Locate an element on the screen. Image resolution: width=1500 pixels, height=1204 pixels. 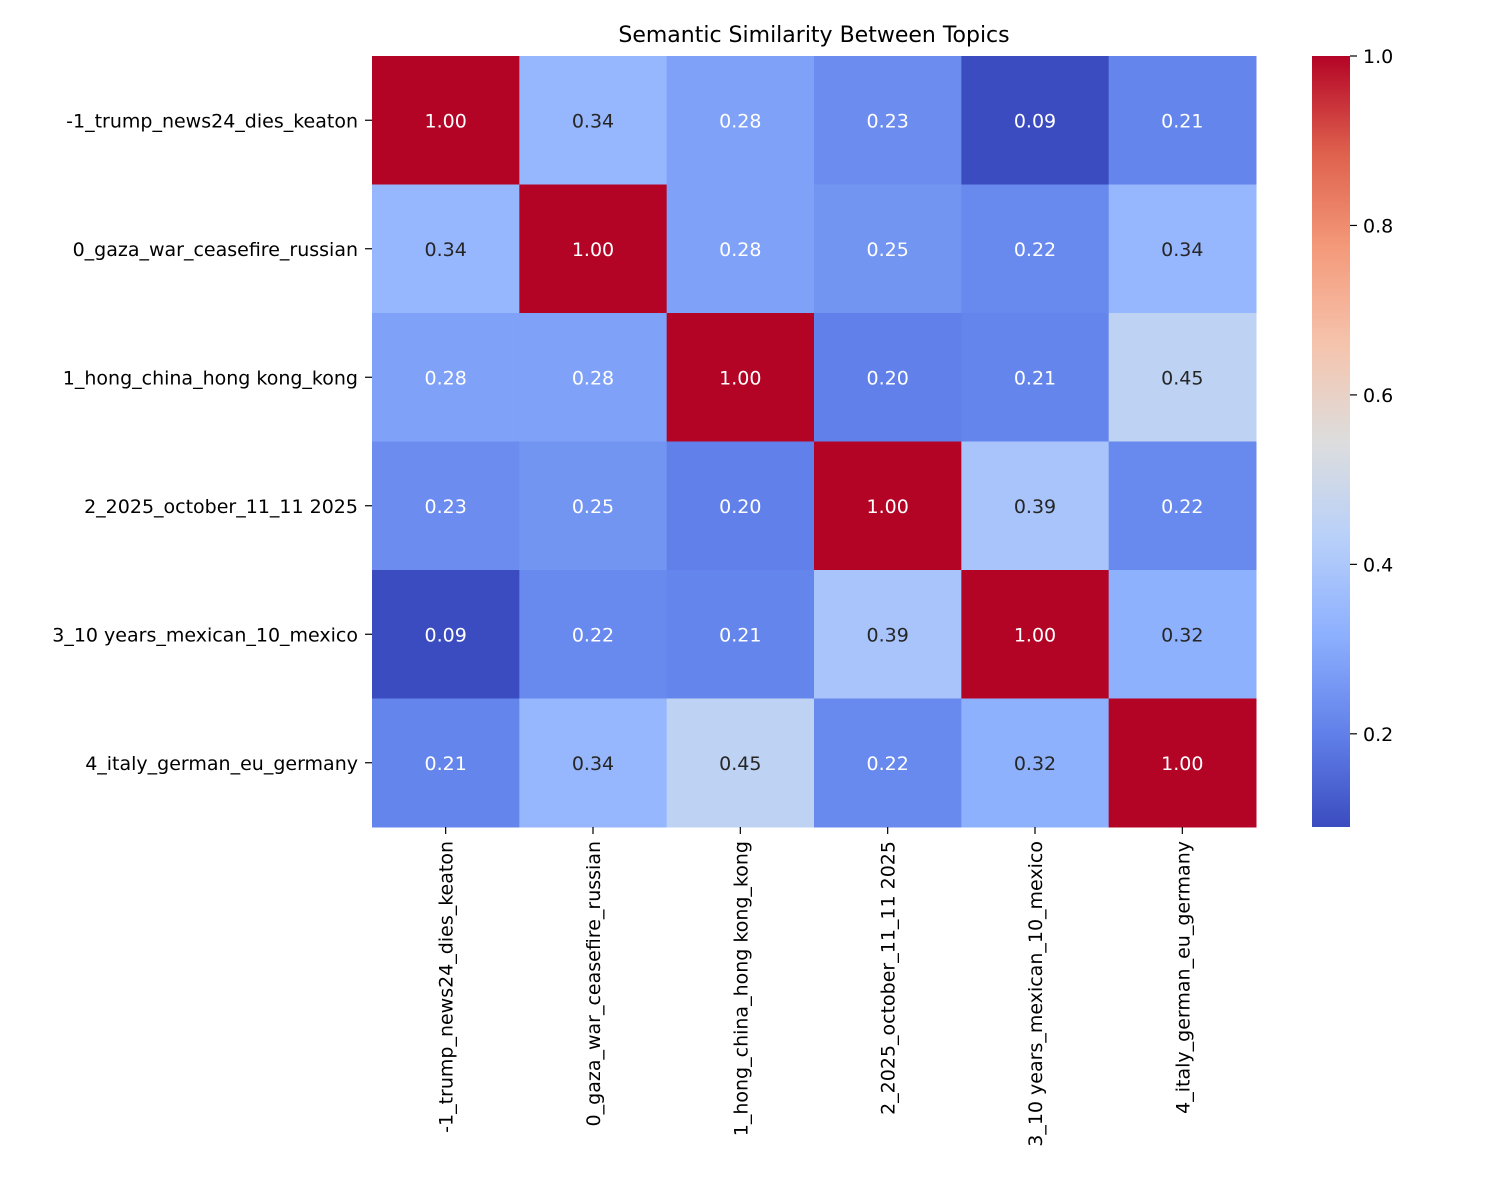
colorbar-tick-label: 0.4 is located at coordinates (1378, 565).